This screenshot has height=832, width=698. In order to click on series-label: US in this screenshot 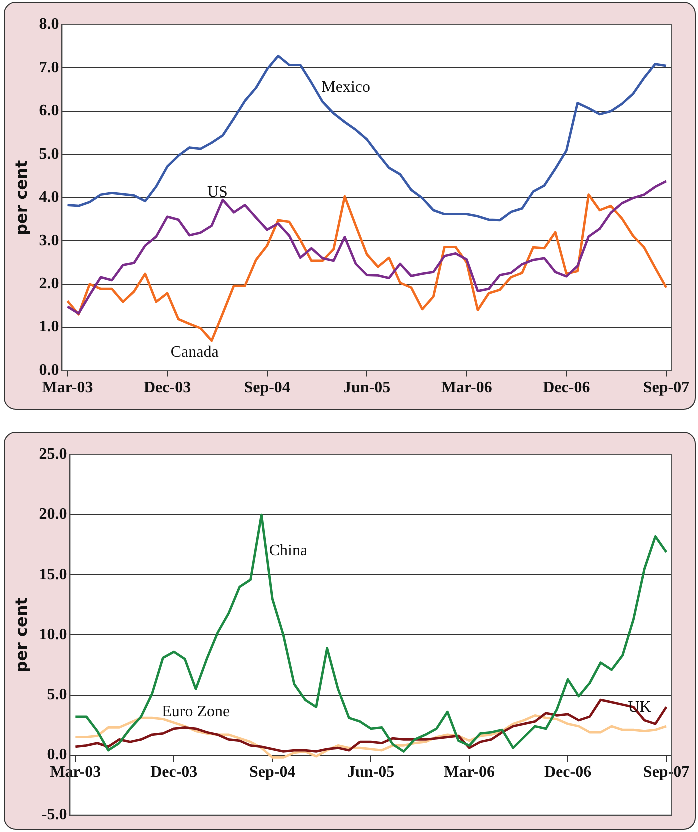, I will do `click(217, 192)`.